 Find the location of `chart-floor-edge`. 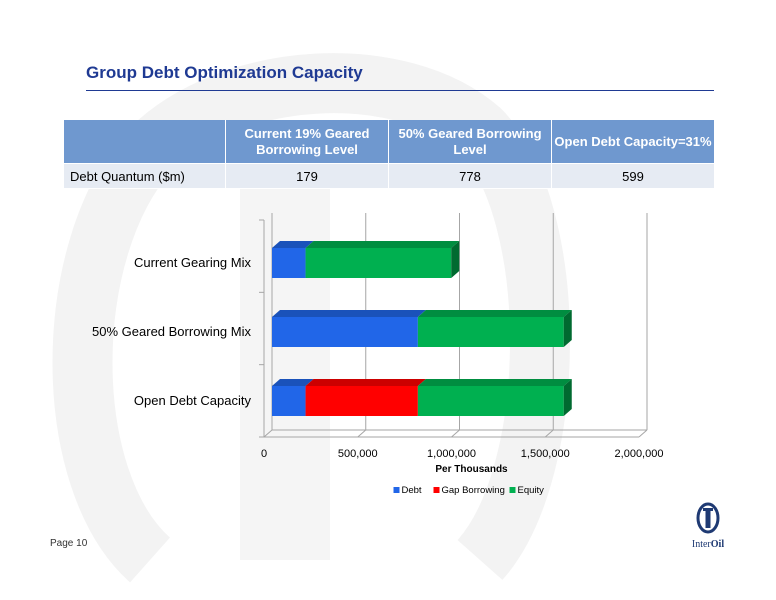

chart-floor-edge is located at coordinates (268, 433).